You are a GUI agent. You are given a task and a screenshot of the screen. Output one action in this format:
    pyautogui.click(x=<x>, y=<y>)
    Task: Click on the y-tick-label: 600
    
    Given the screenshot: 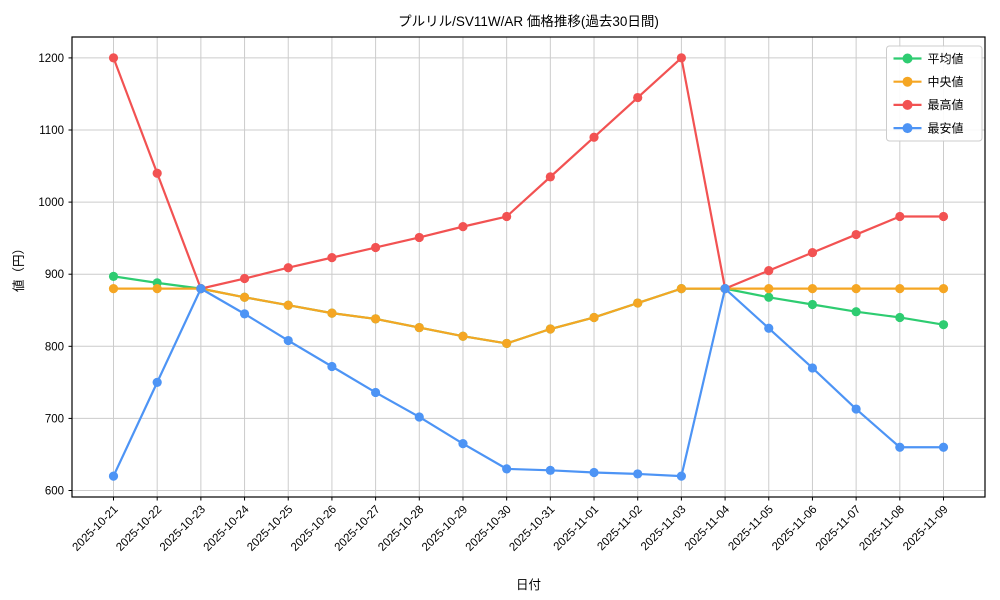 What is the action you would take?
    pyautogui.click(x=54, y=492)
    